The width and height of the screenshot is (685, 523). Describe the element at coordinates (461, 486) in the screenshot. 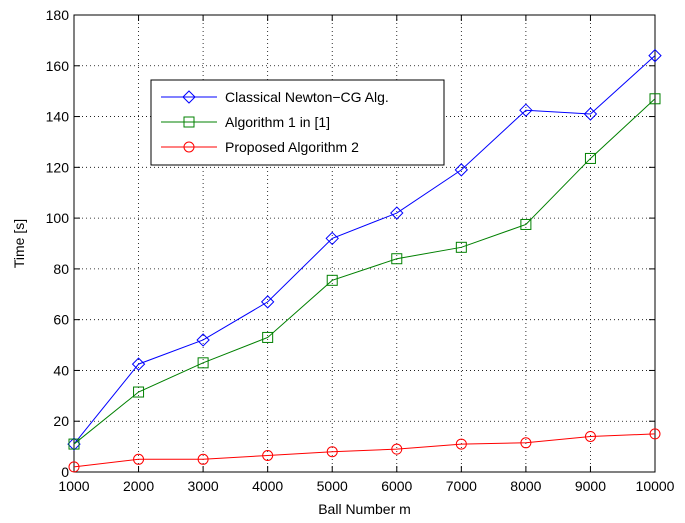

I see `x-tick-label: 7000` at that location.